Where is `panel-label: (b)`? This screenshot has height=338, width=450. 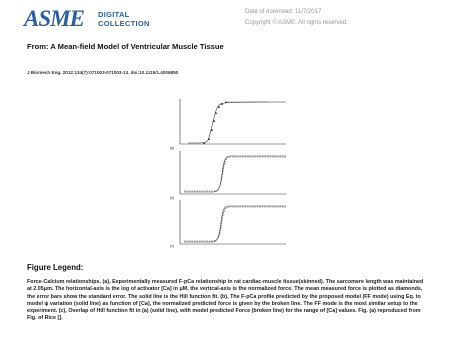
panel-label: (b) is located at coordinates (172, 198).